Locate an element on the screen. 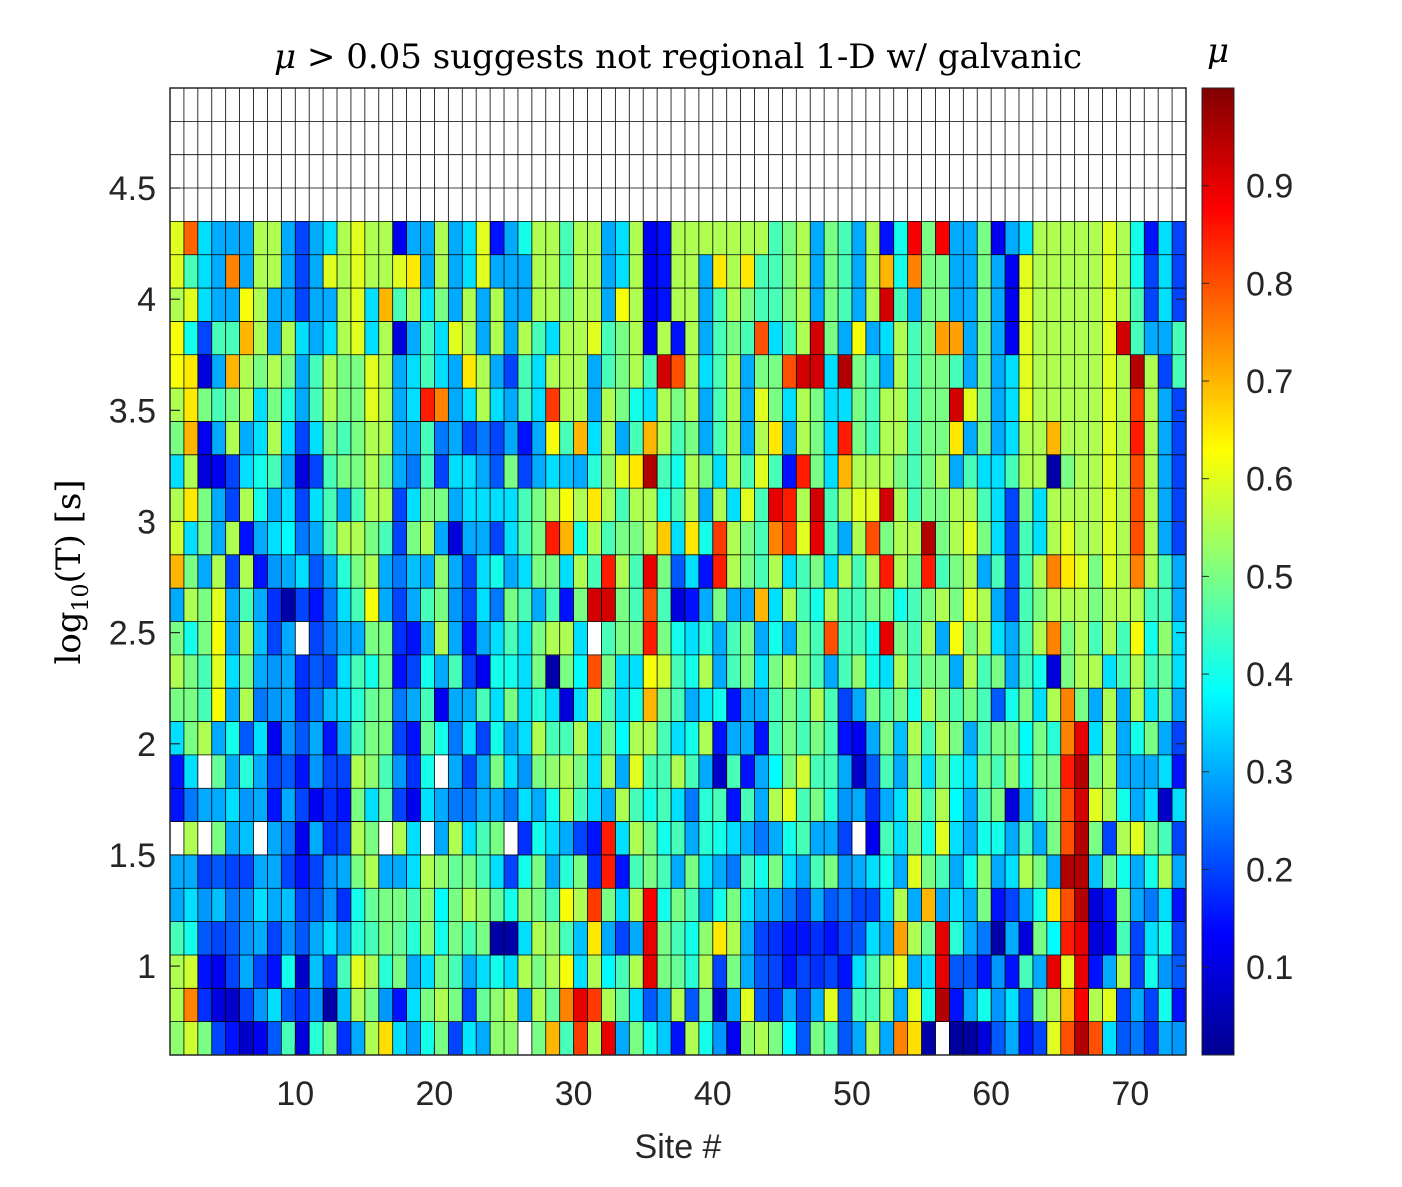  y-label-rest: (T) [s] is located at coordinates (69, 531).